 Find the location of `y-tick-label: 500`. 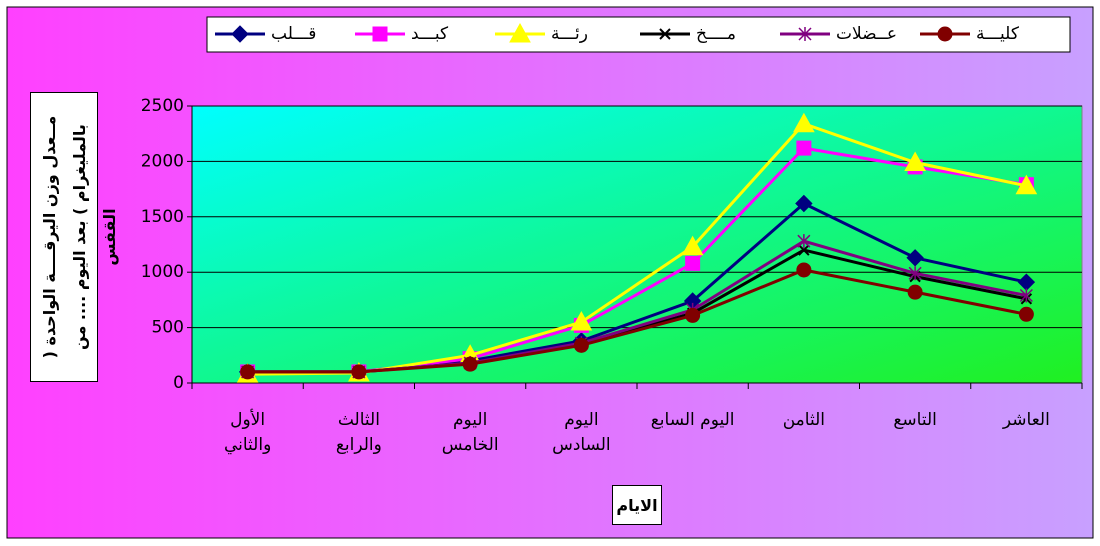

y-tick-label: 500 is located at coordinates (168, 328).